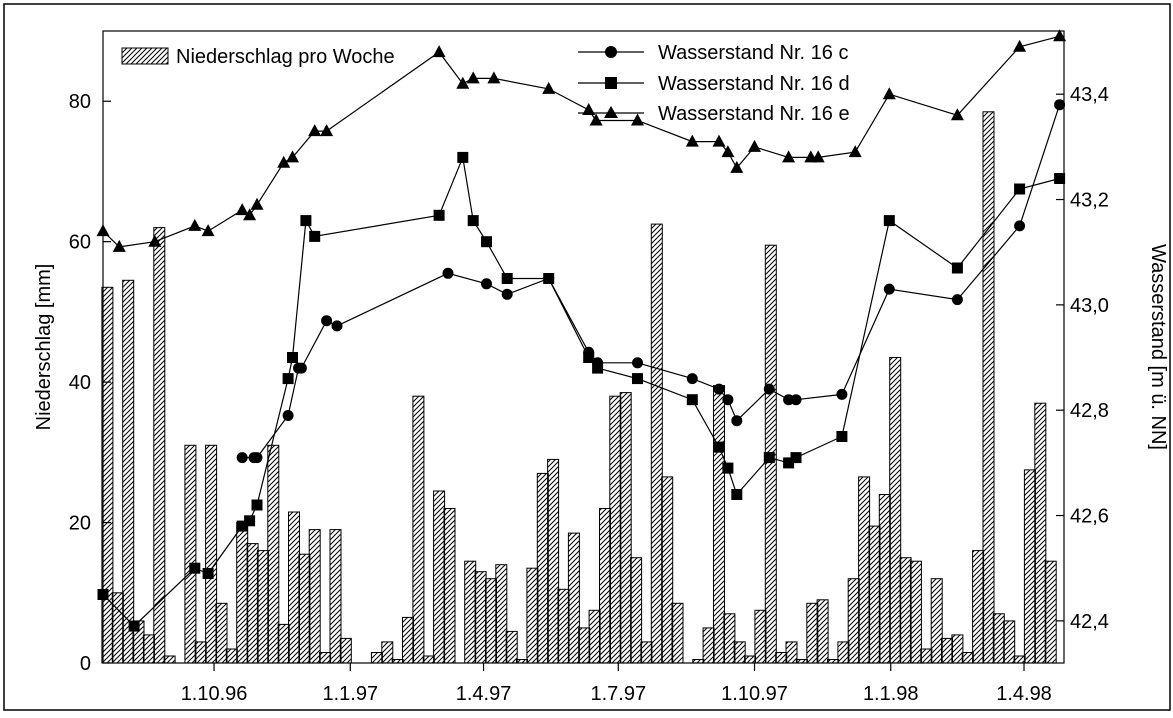 Image resolution: width=1173 pixels, height=718 pixels. What do you see at coordinates (891, 694) in the screenshot?
I see `x-tick-label: 1.1.98` at bounding box center [891, 694].